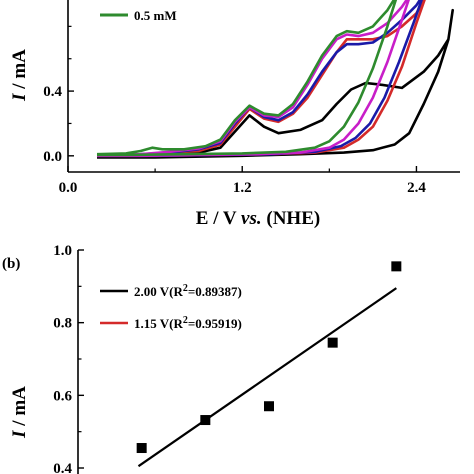 The height and width of the screenshot is (474, 474). What do you see at coordinates (188, 323) in the screenshot?
I see `legend-label-1-15-v: 1.15 V(R2=0.95919)` at bounding box center [188, 323].